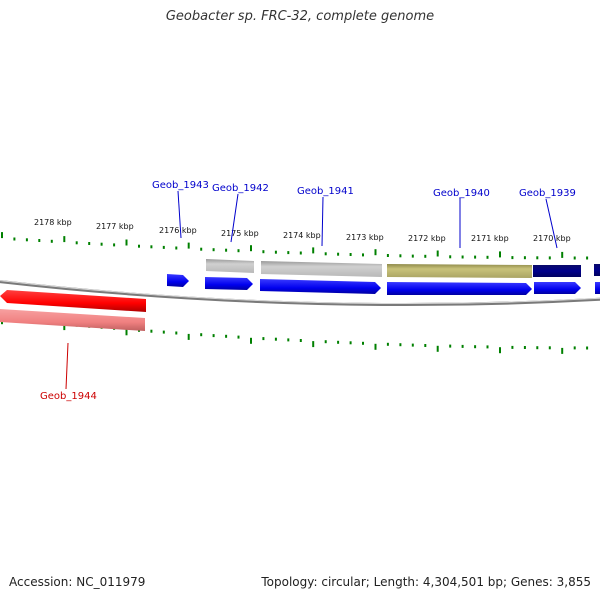  What do you see at coordinates (68, 396) in the screenshot?
I see `gene-label-geob-1944: Geob_1944` at bounding box center [68, 396].